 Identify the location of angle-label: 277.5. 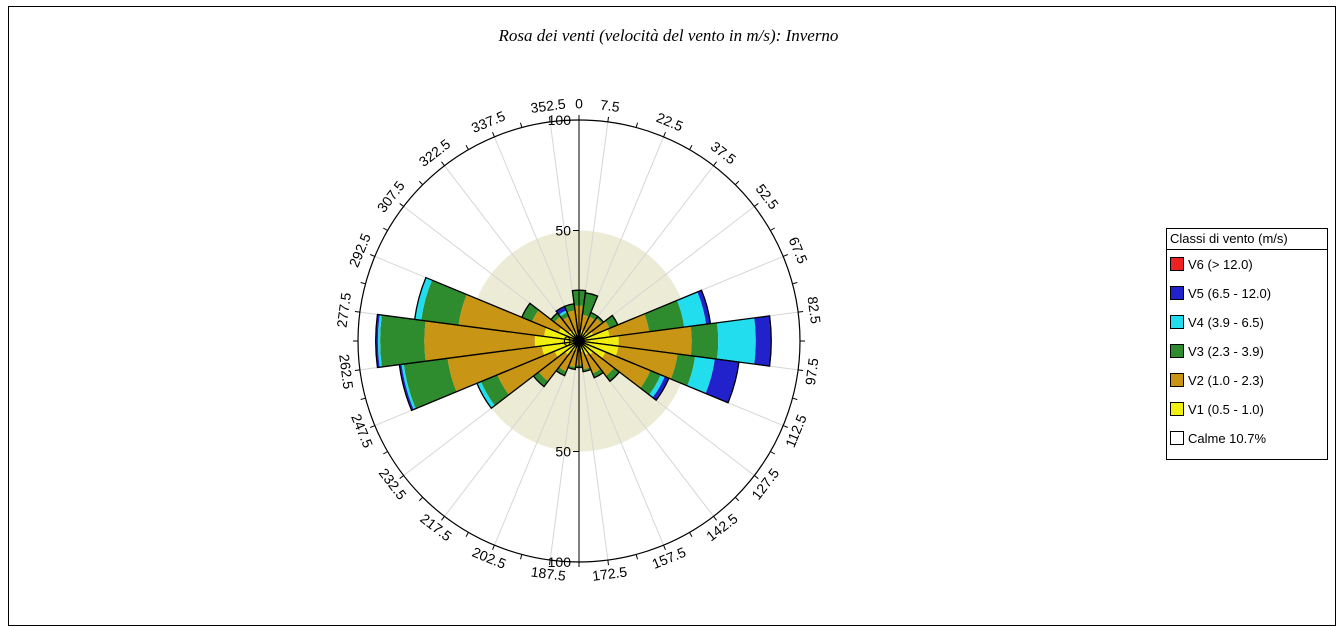
(344, 309).